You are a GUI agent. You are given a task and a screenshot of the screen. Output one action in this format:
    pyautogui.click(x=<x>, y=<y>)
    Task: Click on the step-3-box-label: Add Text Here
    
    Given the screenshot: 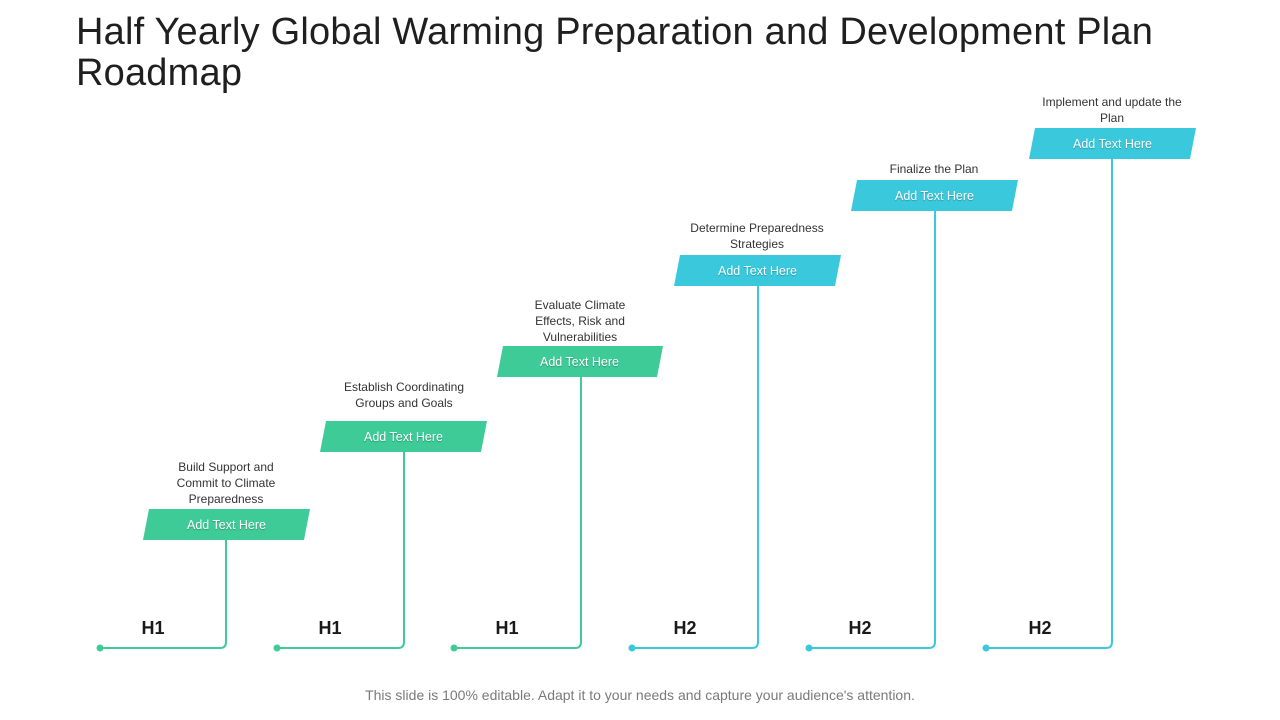 What is the action you would take?
    pyautogui.click(x=579, y=362)
    